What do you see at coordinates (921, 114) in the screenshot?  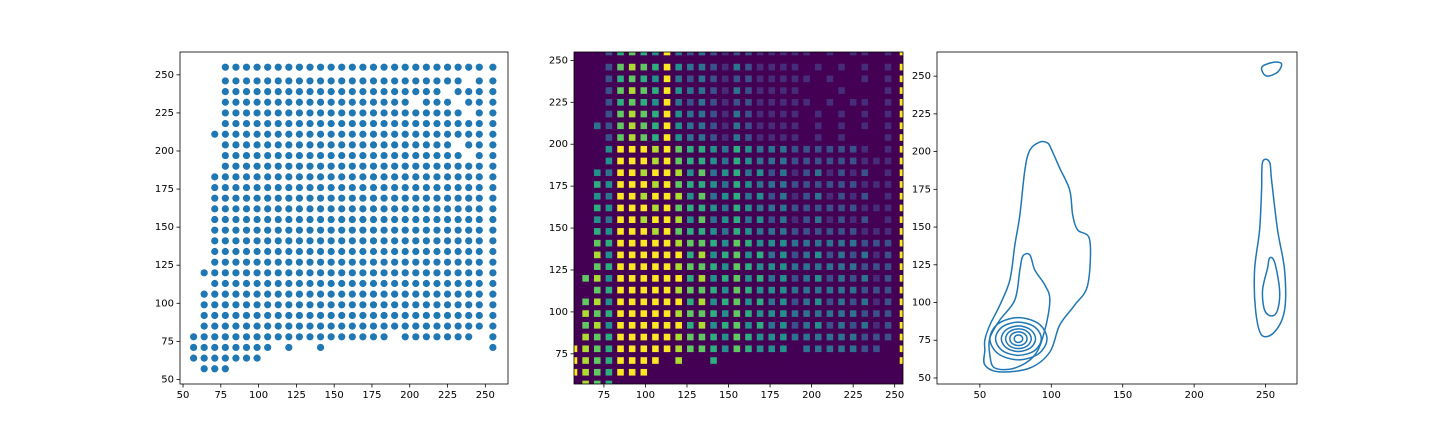 I see `y-tick-label: 225` at bounding box center [921, 114].